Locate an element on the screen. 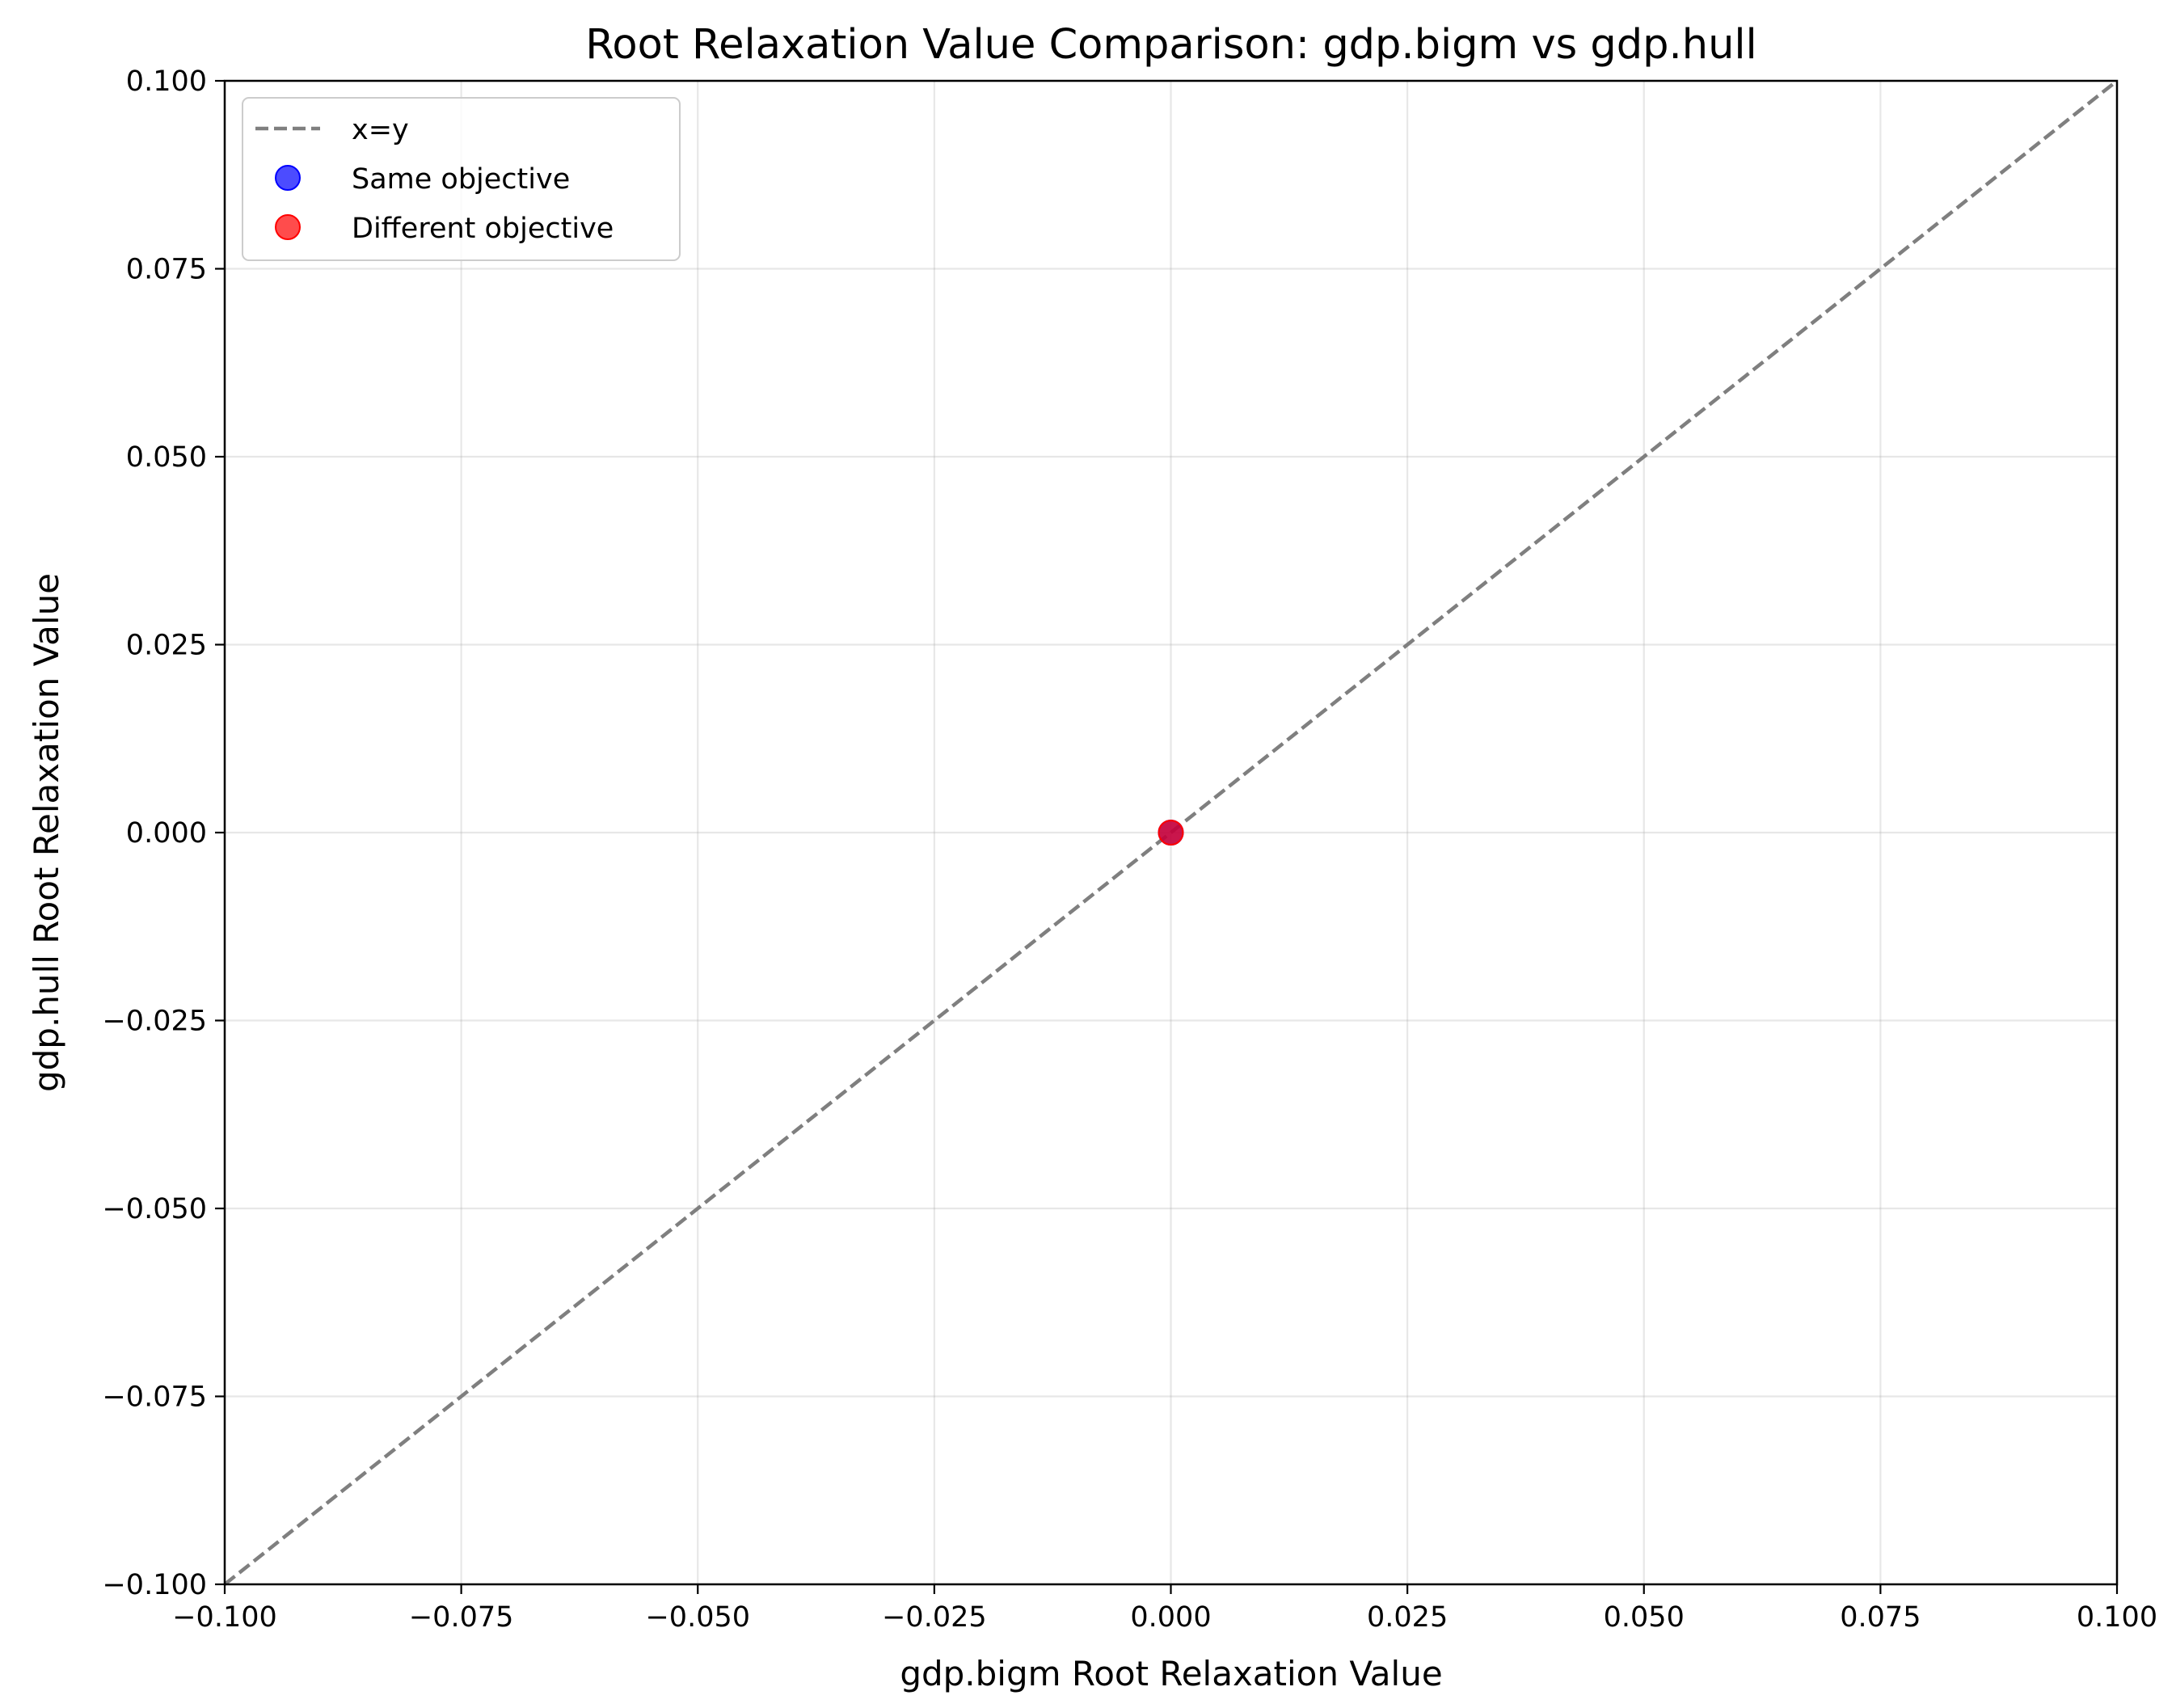 The image size is (2176, 1708). y-tick-label: −0.050 is located at coordinates (154, 1209).